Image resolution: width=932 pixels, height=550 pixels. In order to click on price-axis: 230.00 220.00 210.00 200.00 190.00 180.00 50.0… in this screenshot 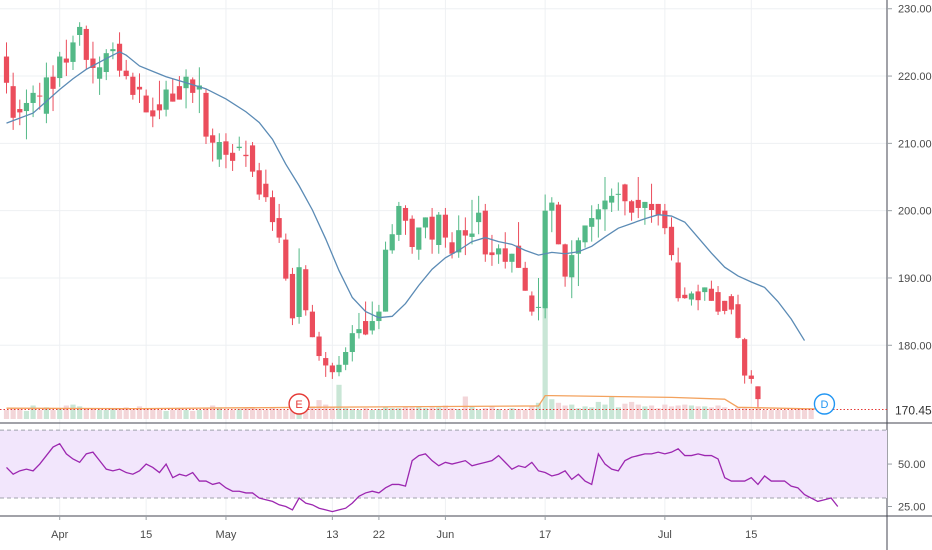, I will do `click(909, 259)`.